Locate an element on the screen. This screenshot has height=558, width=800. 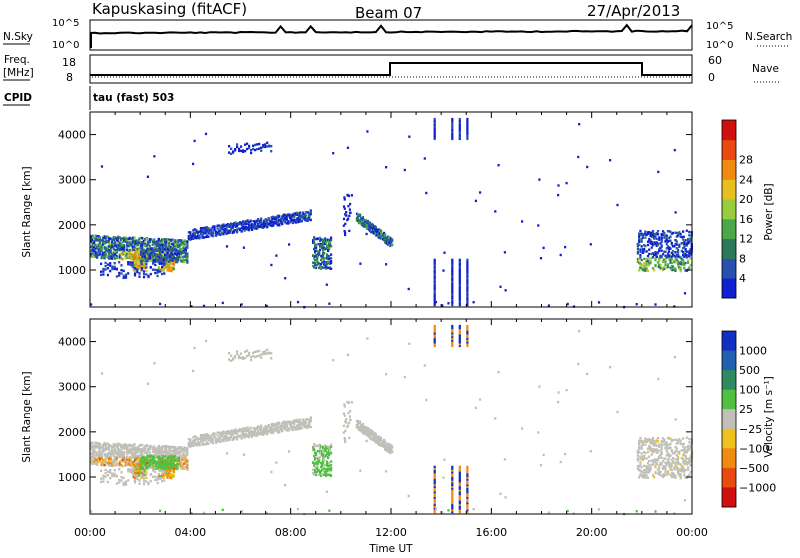
nave-tick-low: 0 is located at coordinates (711, 77).